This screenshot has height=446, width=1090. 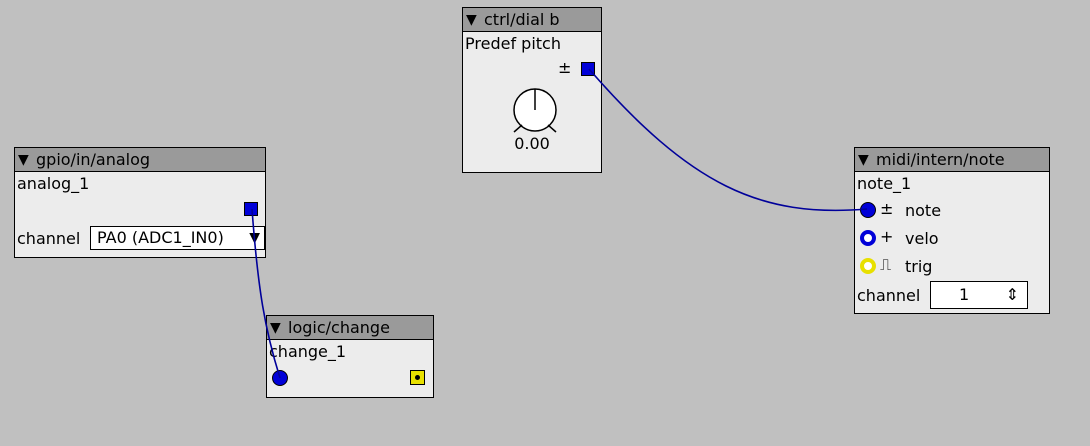 I want to click on object-type-label: gpio/in/analog, so click(x=93, y=159).